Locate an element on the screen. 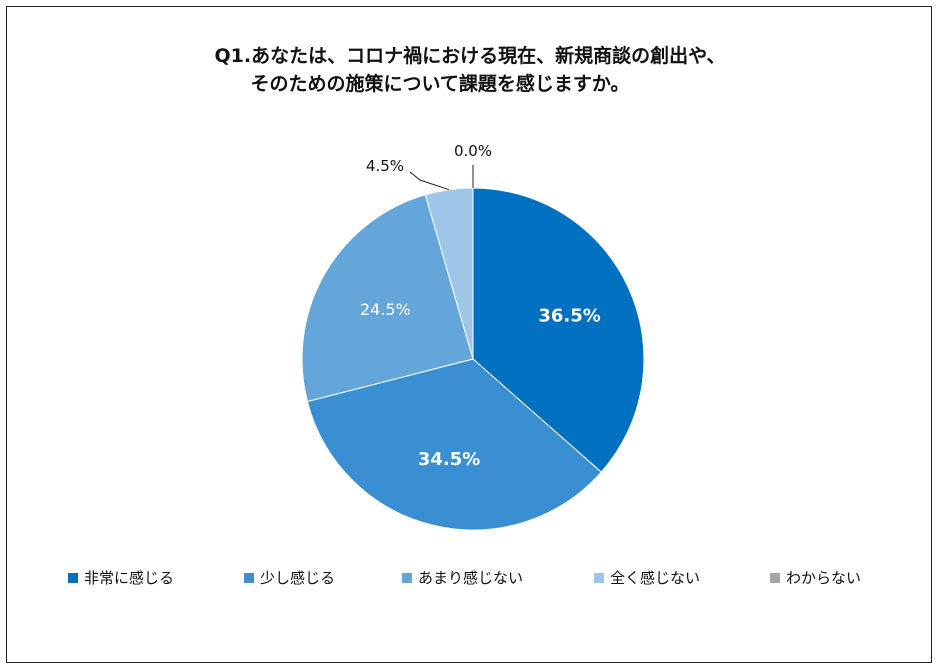 The image size is (940, 671). legend-label: あまり感じない is located at coordinates (471, 578).